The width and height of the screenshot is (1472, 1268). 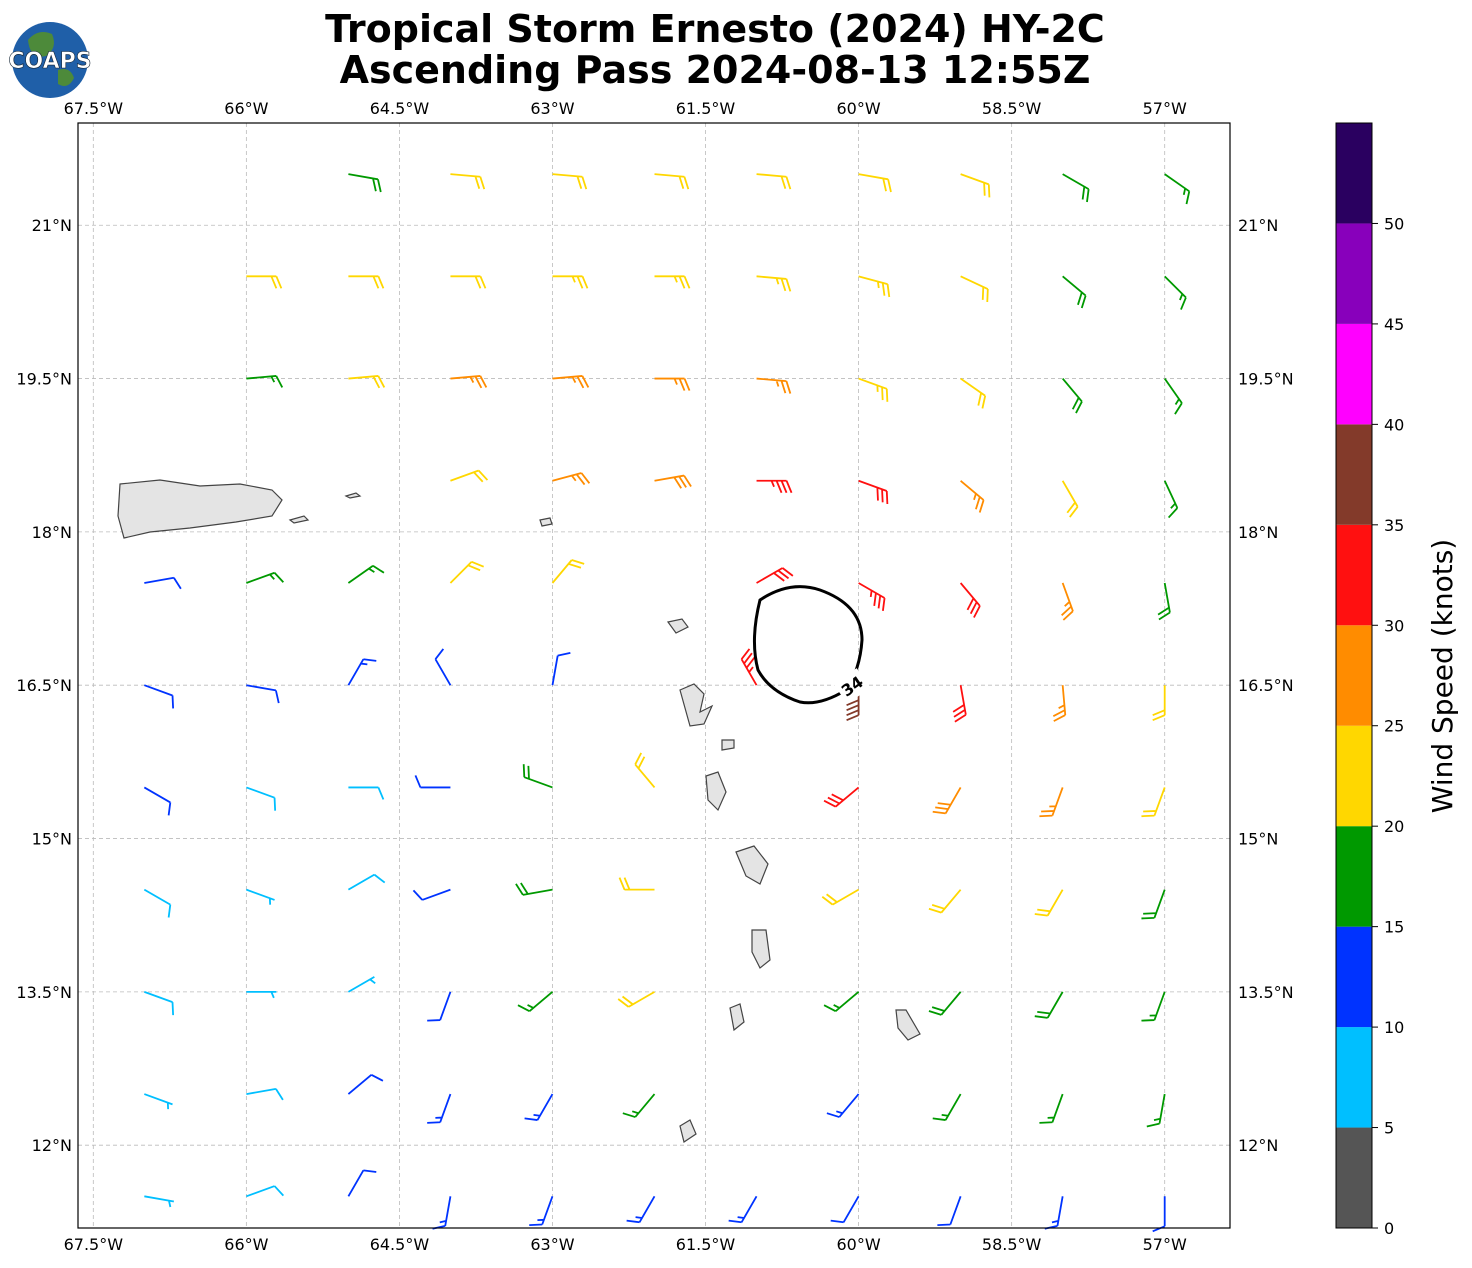 What do you see at coordinates (44, 992) in the screenshot?
I see `lat-label-left: 13.5°N` at bounding box center [44, 992].